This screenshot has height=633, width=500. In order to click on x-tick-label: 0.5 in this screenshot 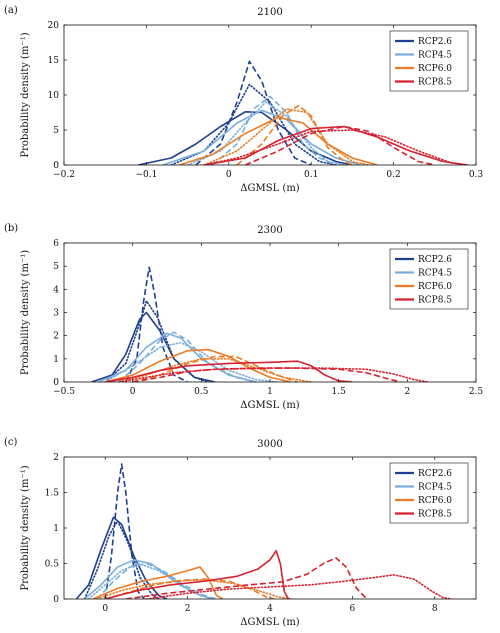, I will do `click(201, 392)`.